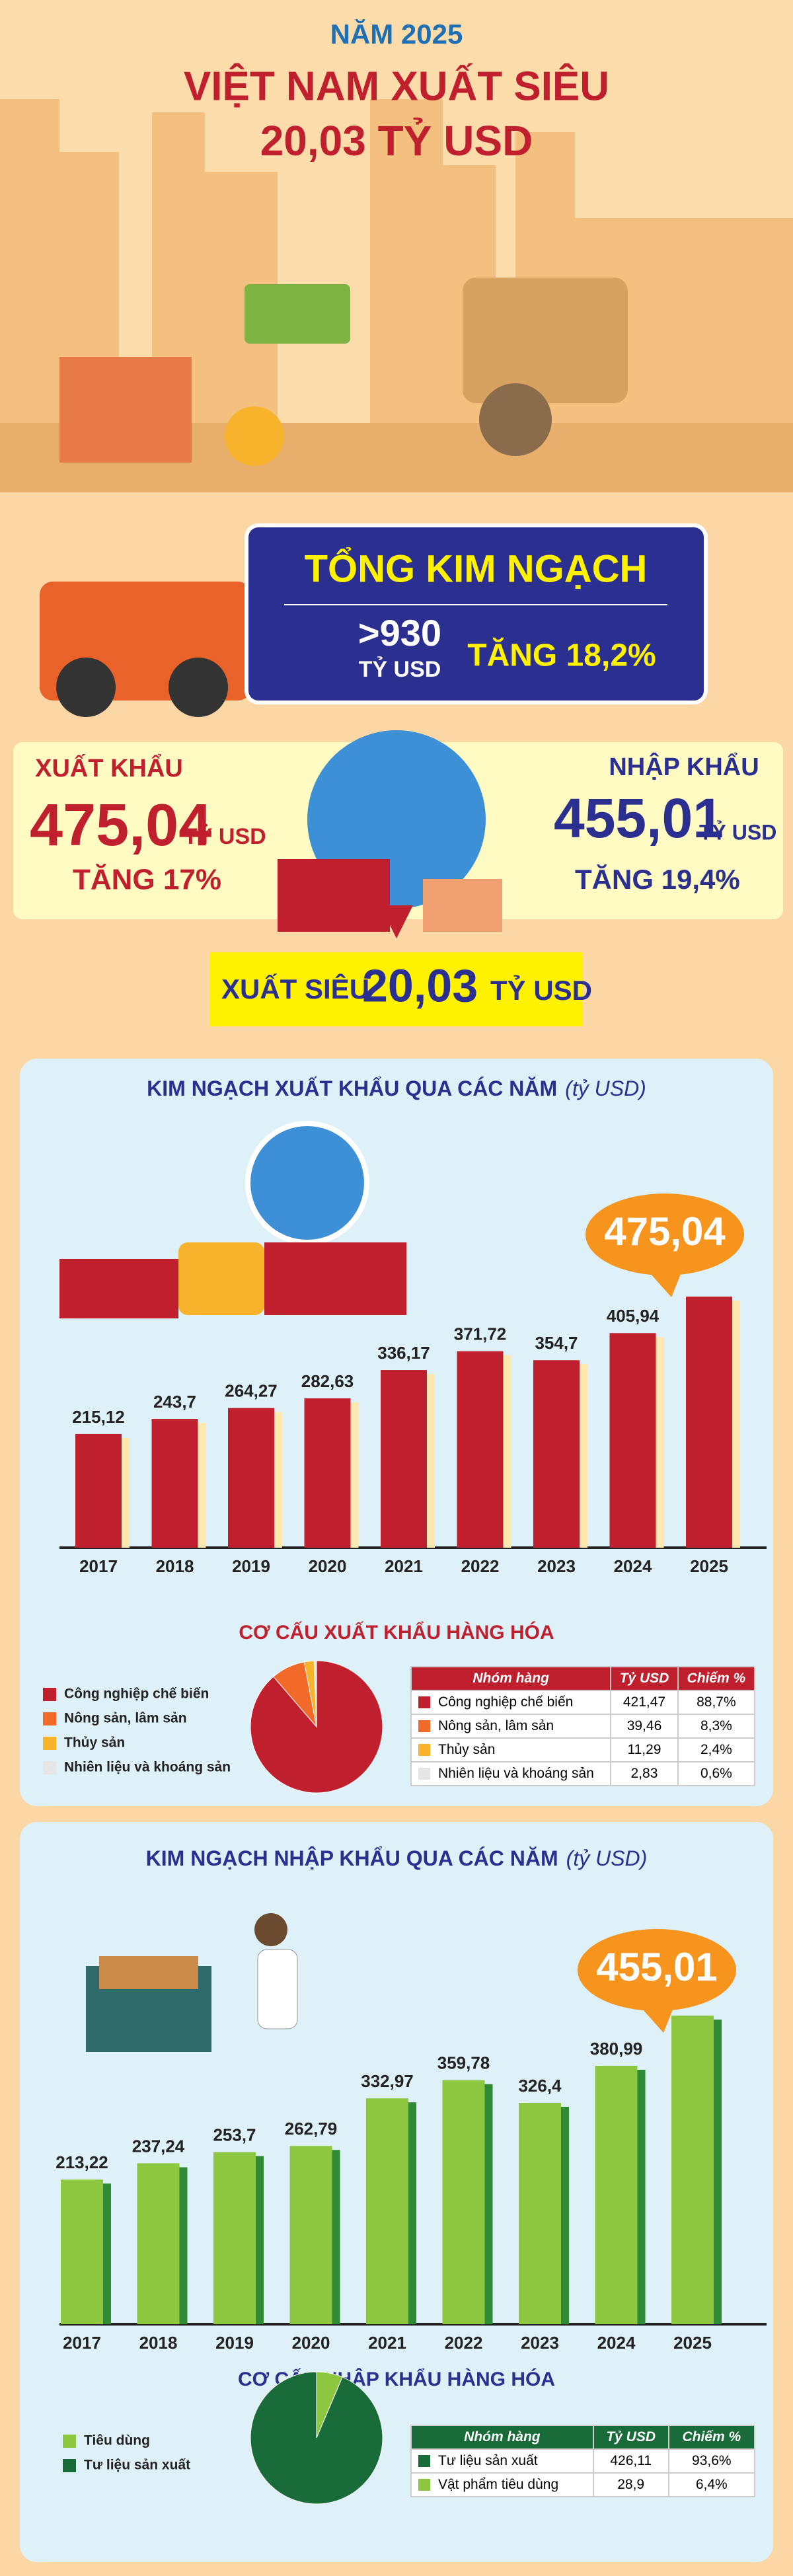 The height and width of the screenshot is (2576, 793). What do you see at coordinates (464, 2343) in the screenshot?
I see `x-tick-label: 2022` at bounding box center [464, 2343].